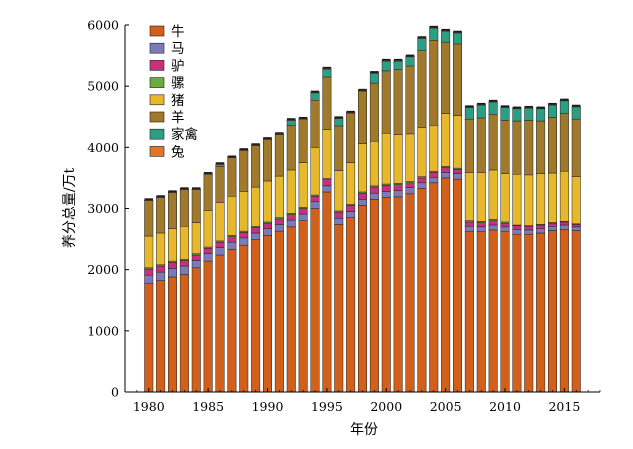 The image size is (633, 449). I want to click on bar-2001-家禽, so click(398, 65).